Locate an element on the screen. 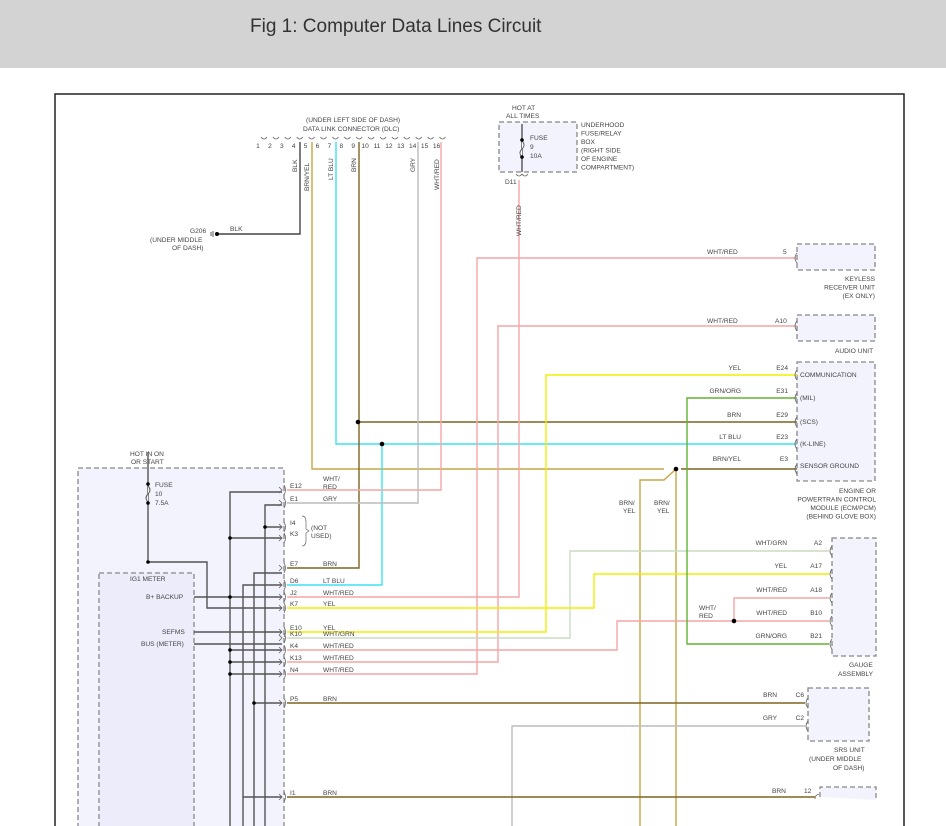 The height and width of the screenshot is (826, 946). ig1-connector-N4 is located at coordinates (282, 674).